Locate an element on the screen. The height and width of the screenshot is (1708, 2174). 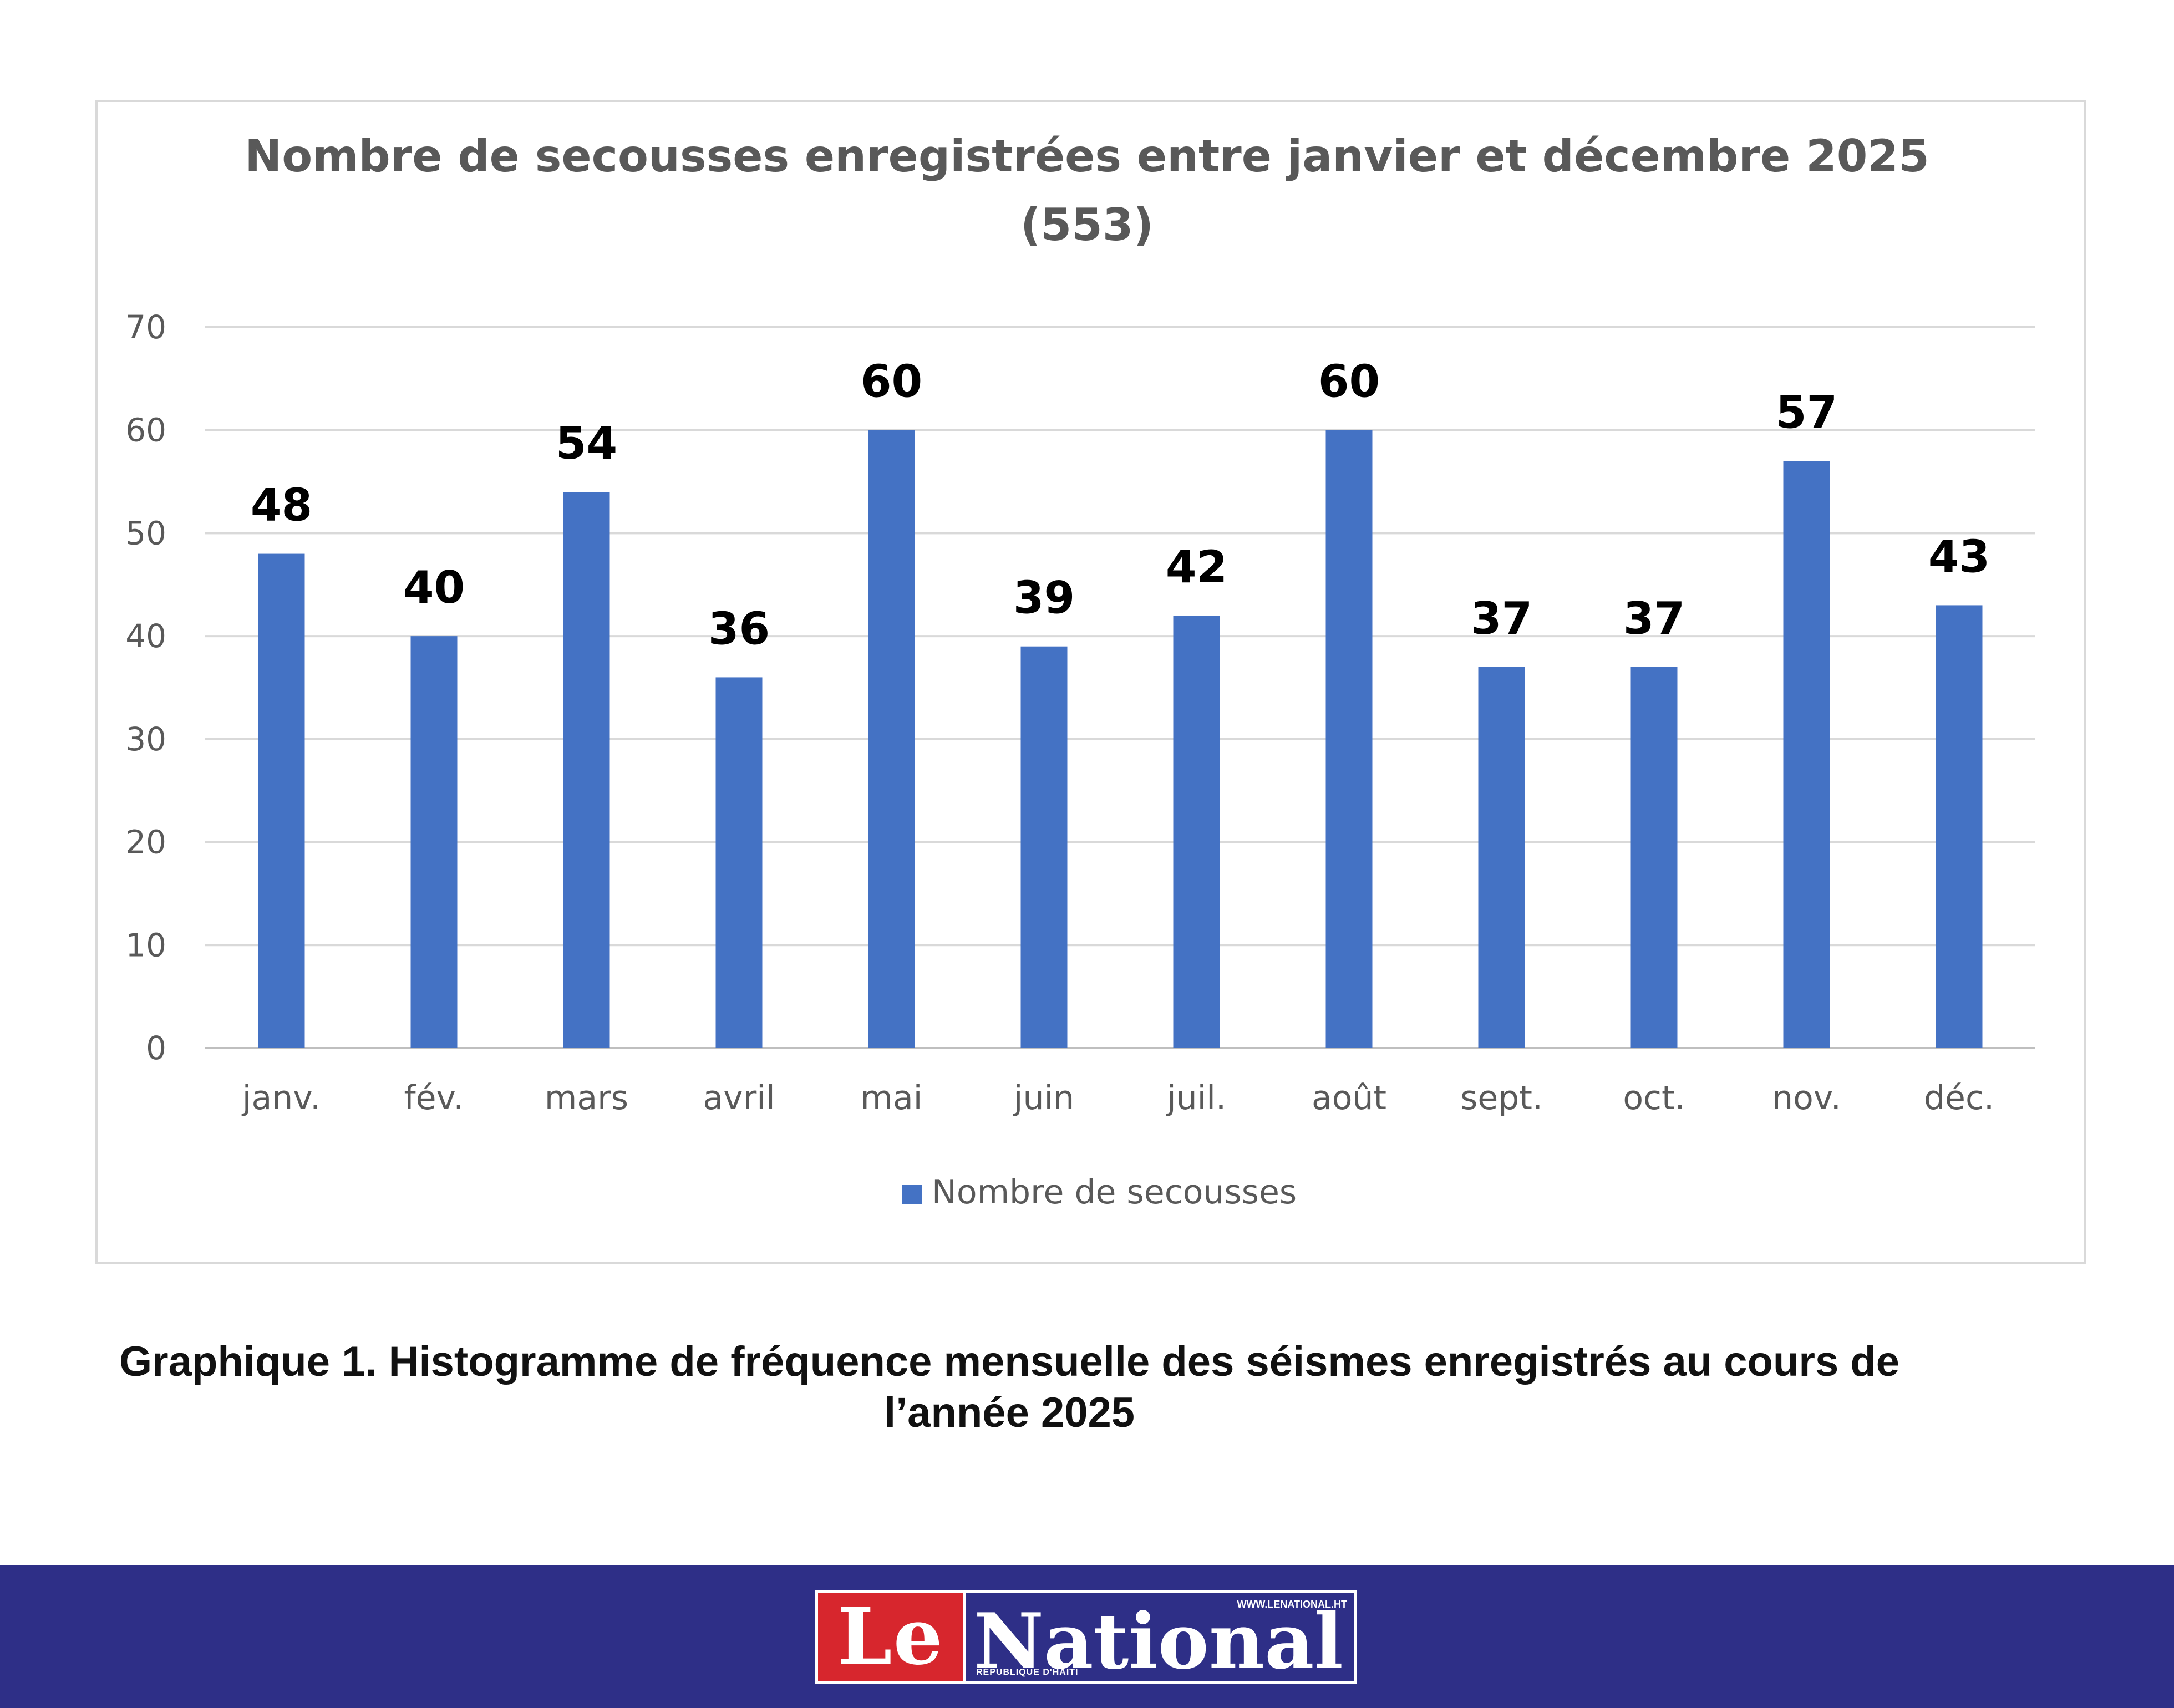
y-tick-label: 50 is located at coordinates (145, 533).